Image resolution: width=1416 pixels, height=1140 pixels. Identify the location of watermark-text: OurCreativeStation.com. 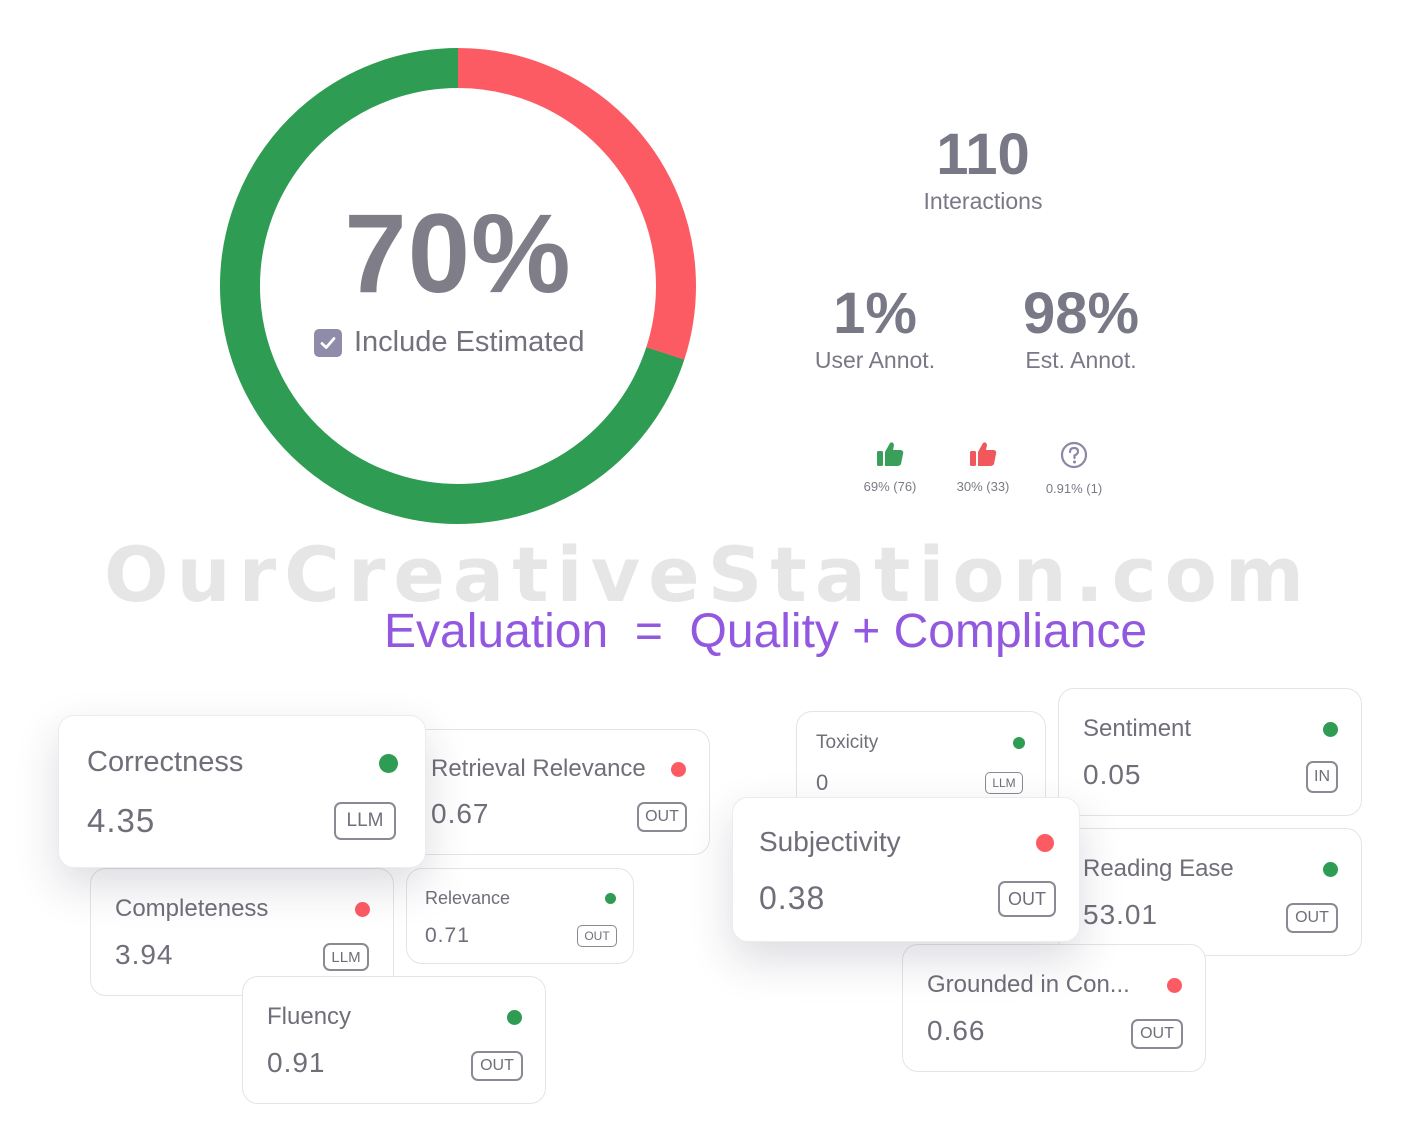
(708, 574).